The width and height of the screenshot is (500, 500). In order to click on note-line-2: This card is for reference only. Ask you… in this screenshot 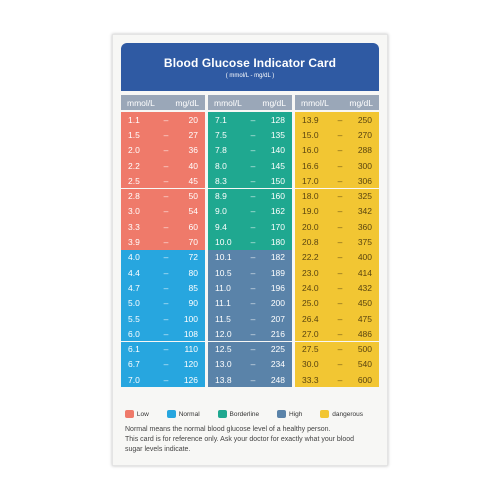, I will do `click(240, 439)`.